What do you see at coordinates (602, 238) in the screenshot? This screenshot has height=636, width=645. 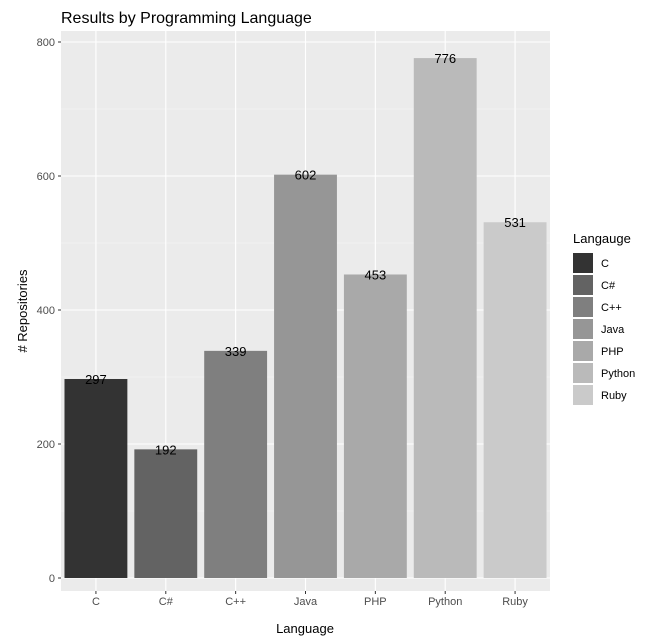 I see `legend-title: Langauge` at bounding box center [602, 238].